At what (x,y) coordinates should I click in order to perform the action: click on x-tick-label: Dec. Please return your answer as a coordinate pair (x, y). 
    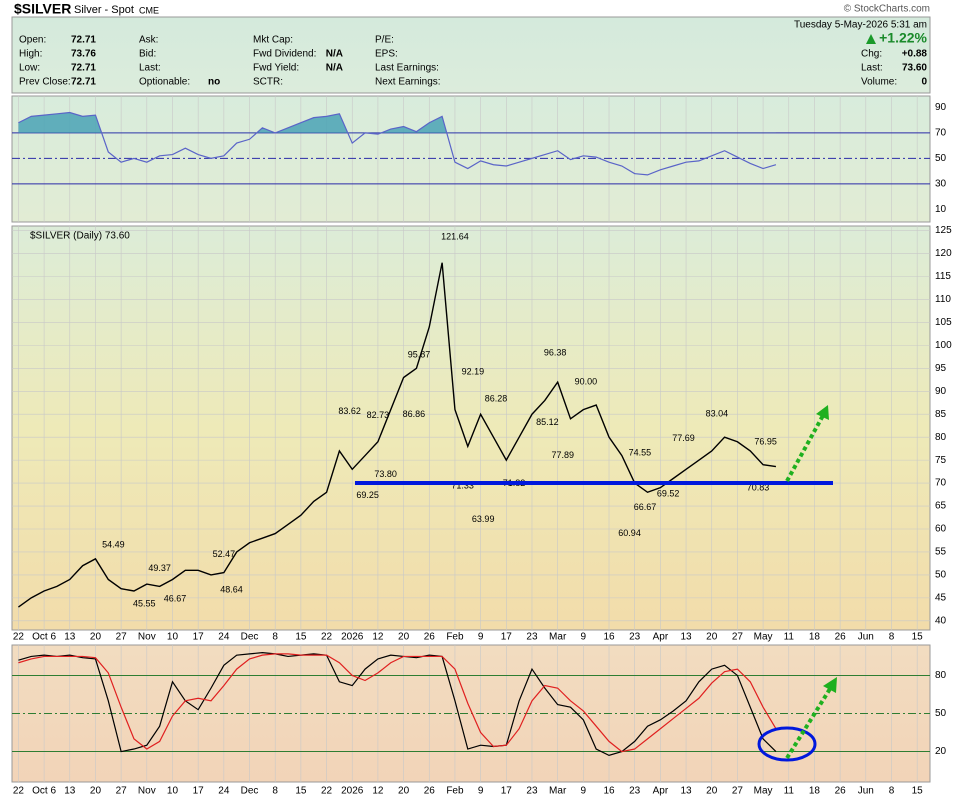
    Looking at the image, I should click on (250, 637).